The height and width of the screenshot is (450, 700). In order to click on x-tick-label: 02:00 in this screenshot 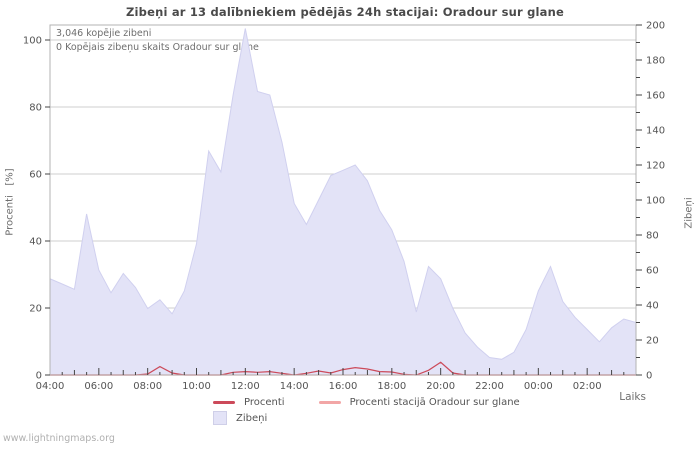, I will do `click(587, 386)`.